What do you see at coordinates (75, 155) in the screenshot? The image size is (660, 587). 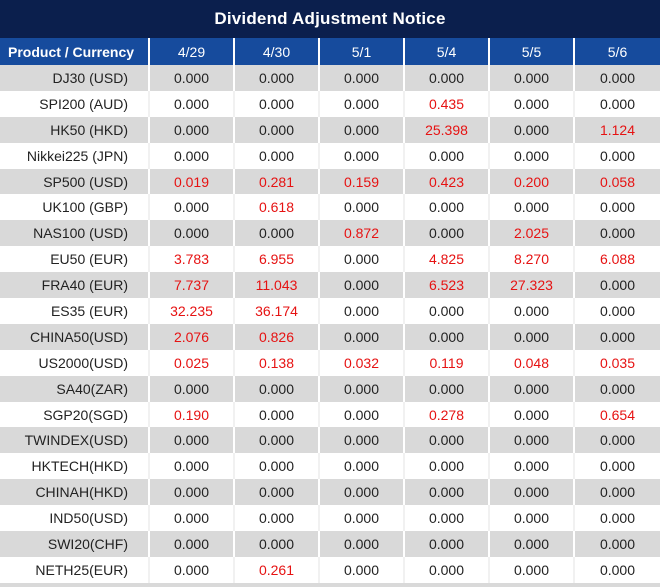 I see `product-cell: Nikkei225 (JPN)` at bounding box center [75, 155].